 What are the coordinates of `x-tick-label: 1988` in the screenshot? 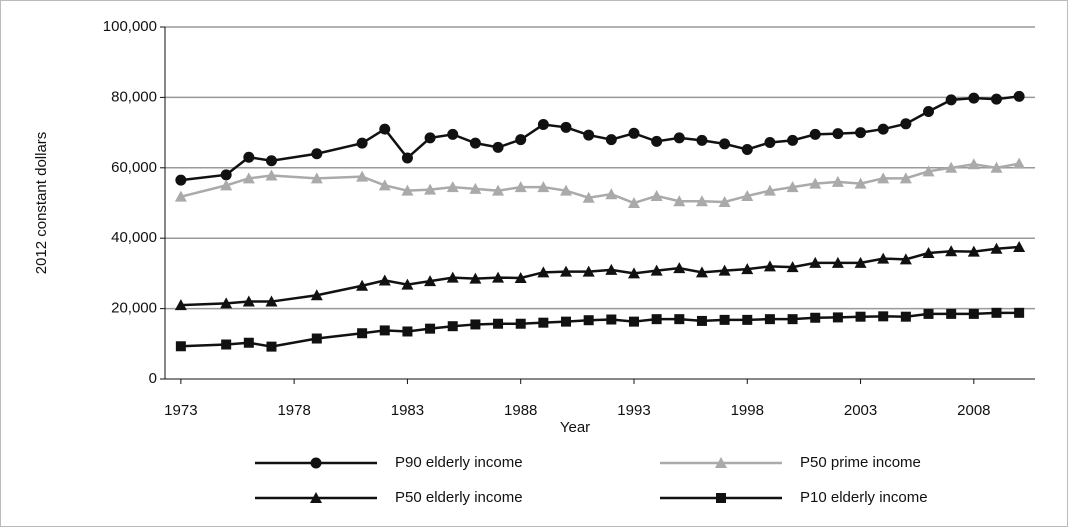 It's located at (520, 410).